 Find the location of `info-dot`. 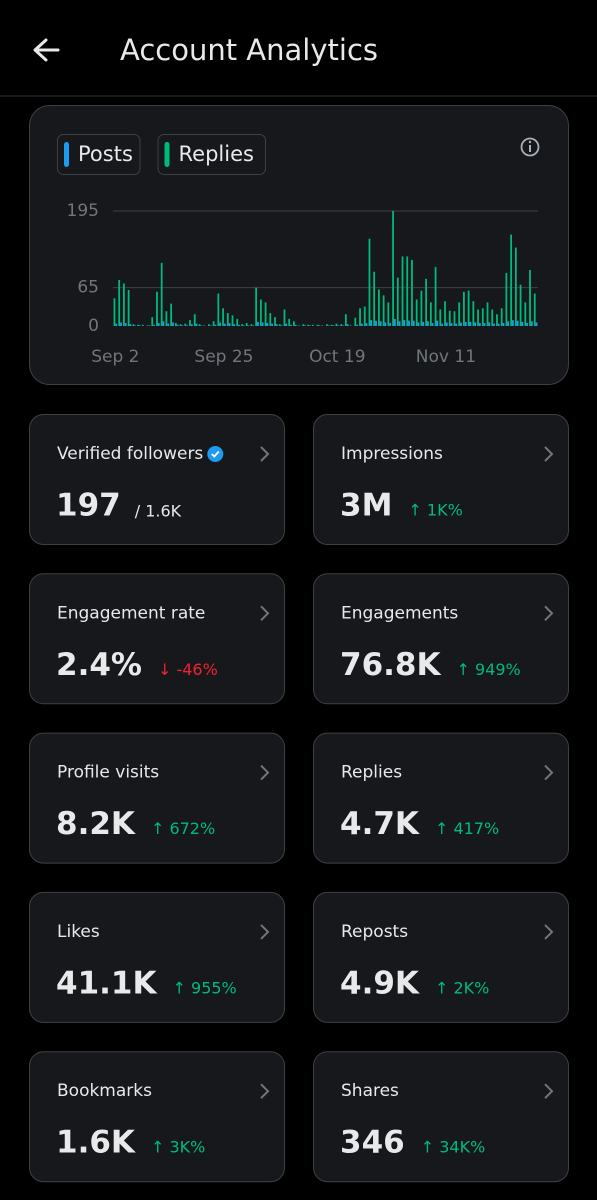

info-dot is located at coordinates (530, 142).